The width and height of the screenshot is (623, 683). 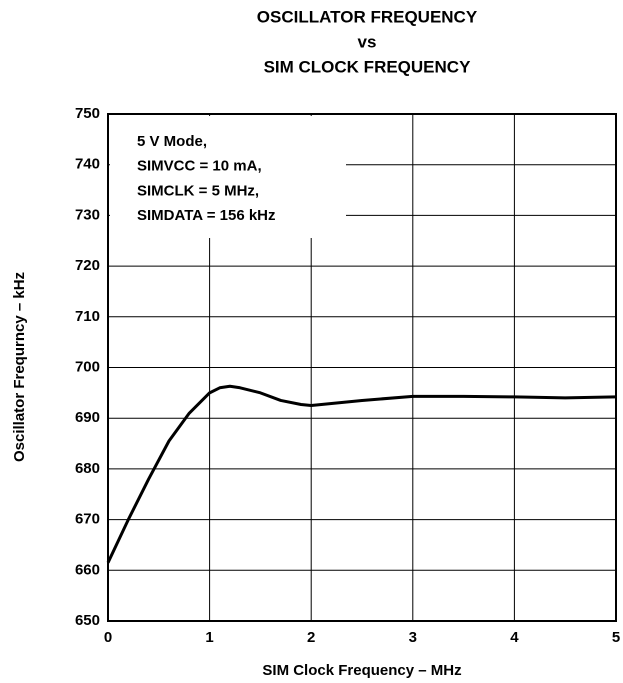 I want to click on y-tick-label: 750, so click(x=87, y=113).